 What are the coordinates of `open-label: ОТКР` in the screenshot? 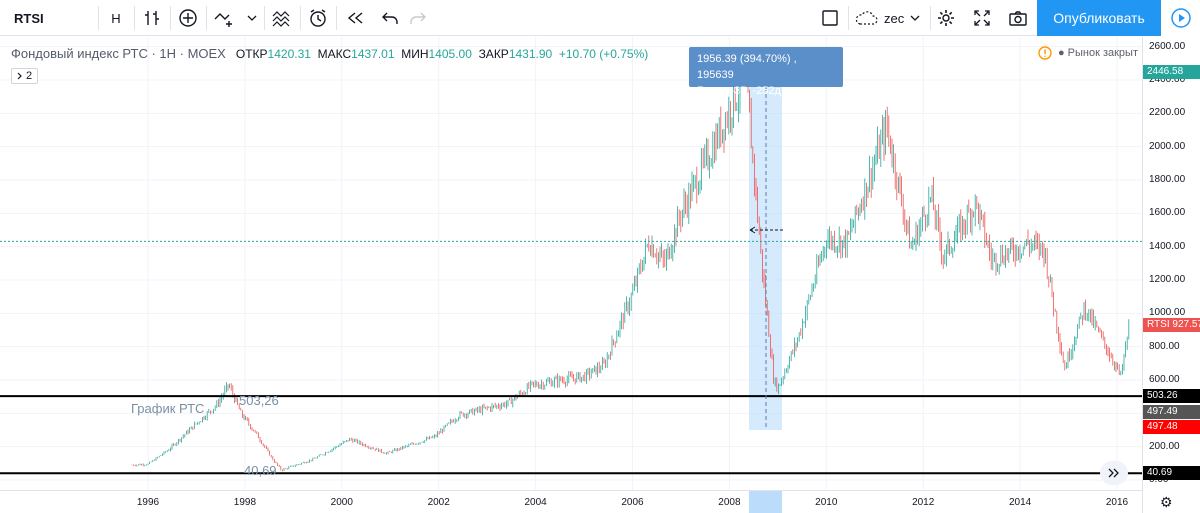 It's located at (251, 54).